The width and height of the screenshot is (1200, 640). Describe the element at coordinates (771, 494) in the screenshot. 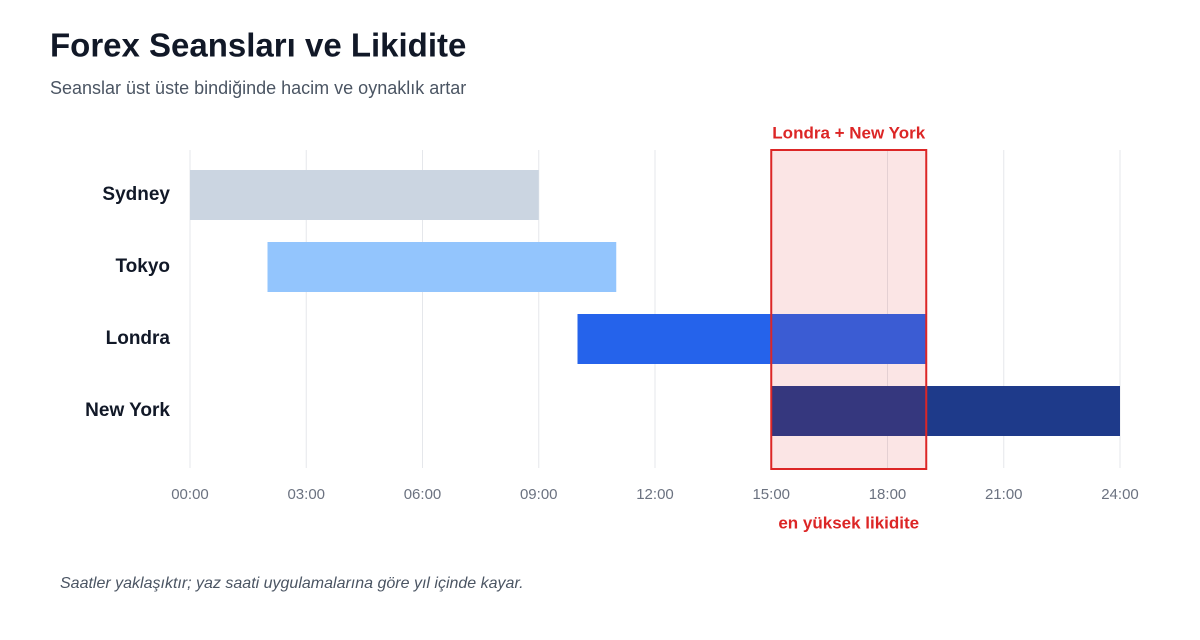

I see `x-tick-label: 15:00` at that location.